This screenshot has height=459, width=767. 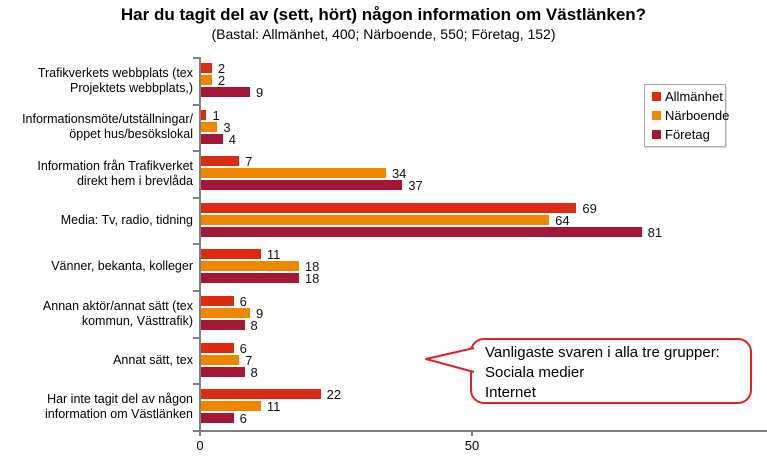 What do you see at coordinates (216, 115) in the screenshot?
I see `bar-value-label: 1` at bounding box center [216, 115].